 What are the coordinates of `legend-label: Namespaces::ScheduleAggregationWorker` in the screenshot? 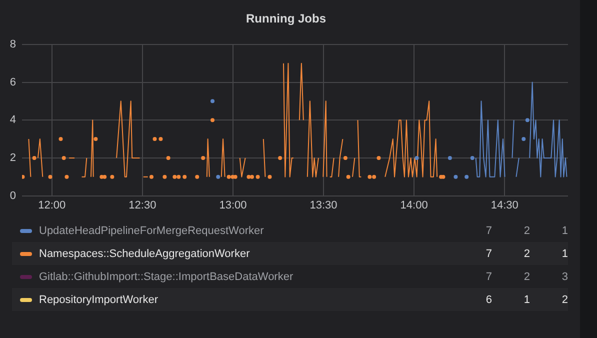 It's located at (145, 254).